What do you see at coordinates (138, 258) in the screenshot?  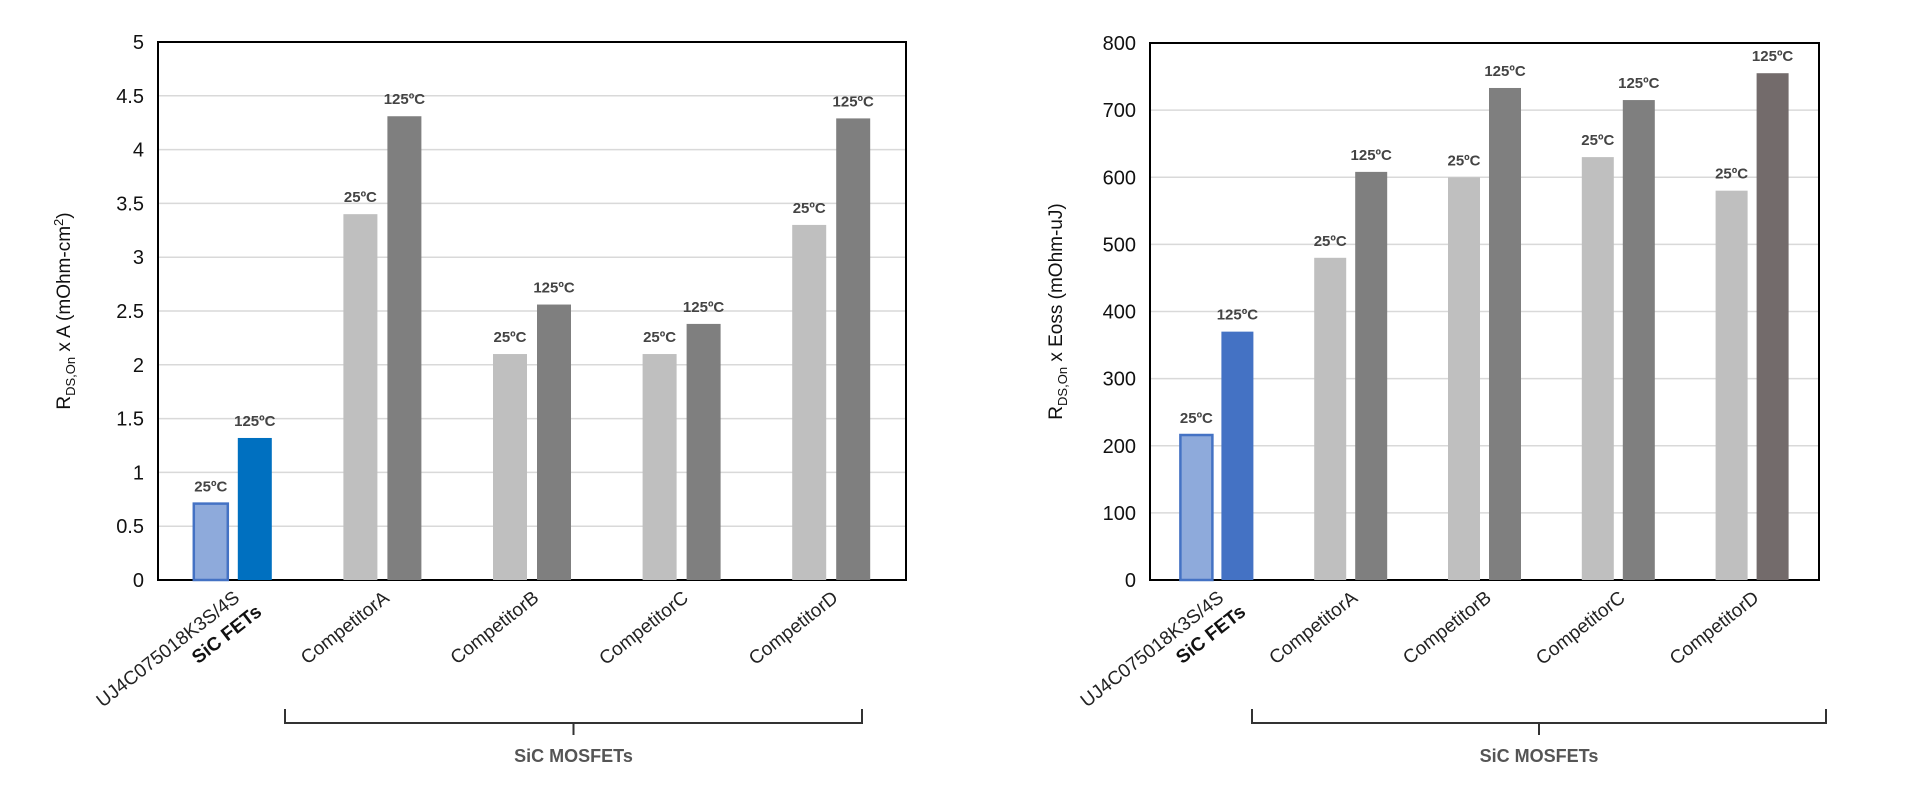 I see `y-tick-label: 3` at bounding box center [138, 258].